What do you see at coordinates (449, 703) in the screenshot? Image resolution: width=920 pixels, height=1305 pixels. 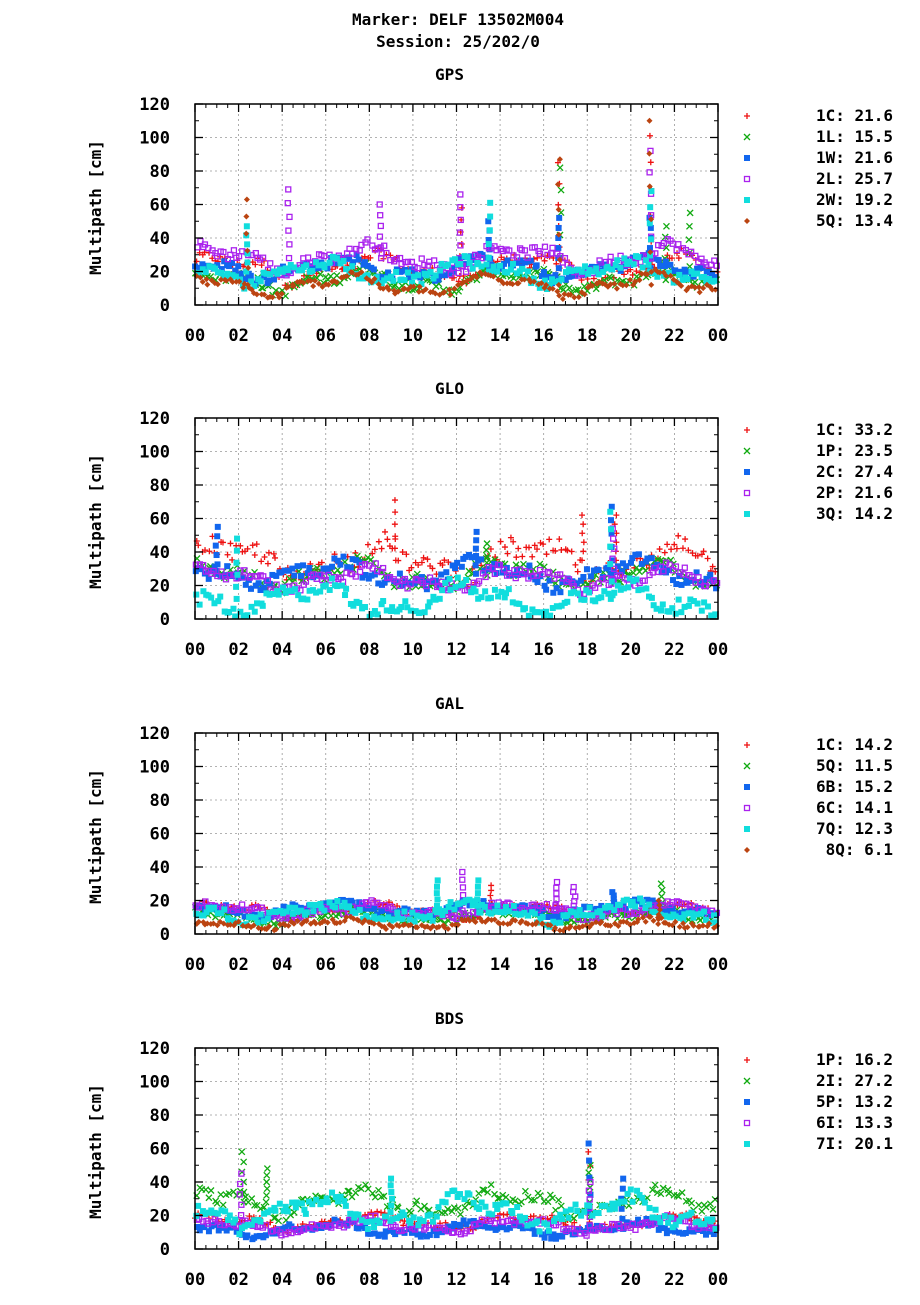 I see `panel-title: GAL` at bounding box center [449, 703].